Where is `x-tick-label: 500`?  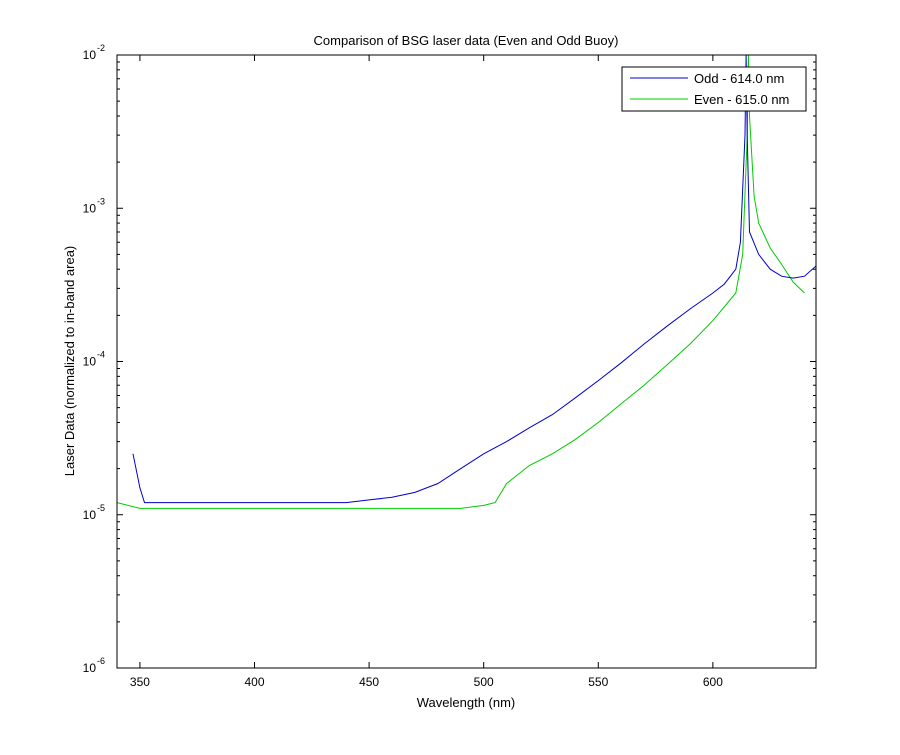
x-tick-label: 500 is located at coordinates (484, 682).